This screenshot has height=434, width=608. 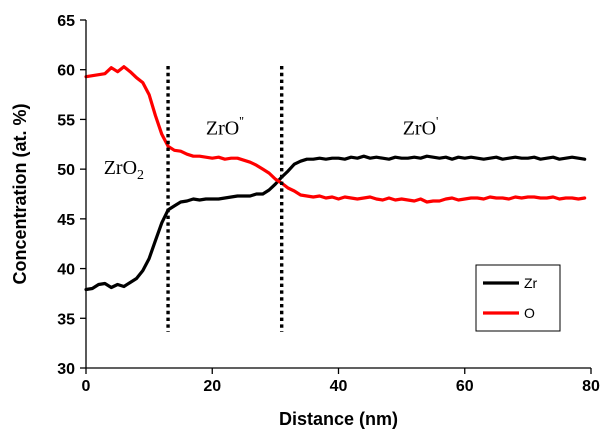 I want to click on y-axis-ticks: 30 35 40 45 50 55 60 65, so click(x=71, y=195).